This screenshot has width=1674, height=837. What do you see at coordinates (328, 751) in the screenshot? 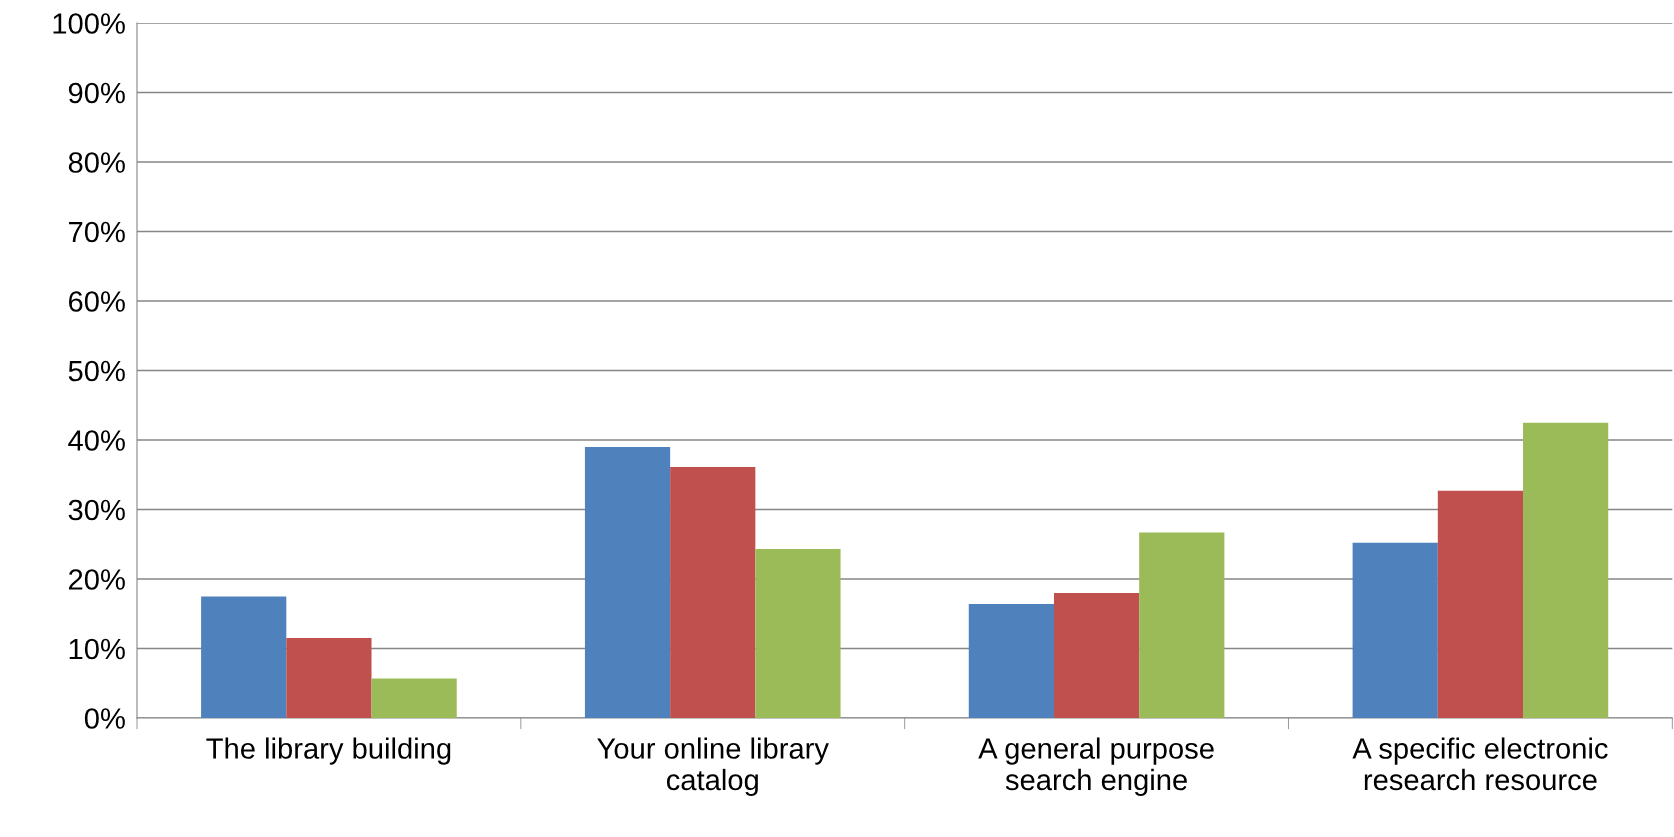
I see `x-tick-label: The library building` at bounding box center [328, 751].